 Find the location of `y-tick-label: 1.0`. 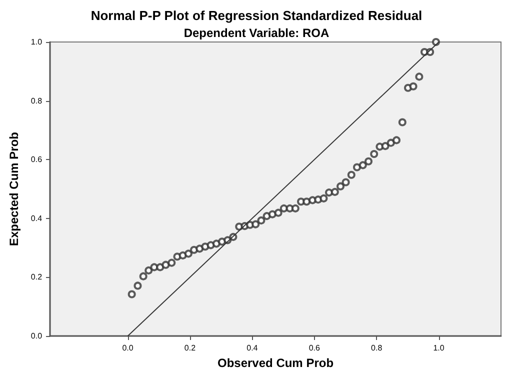

y-tick-label: 1.0 is located at coordinates (36, 42).